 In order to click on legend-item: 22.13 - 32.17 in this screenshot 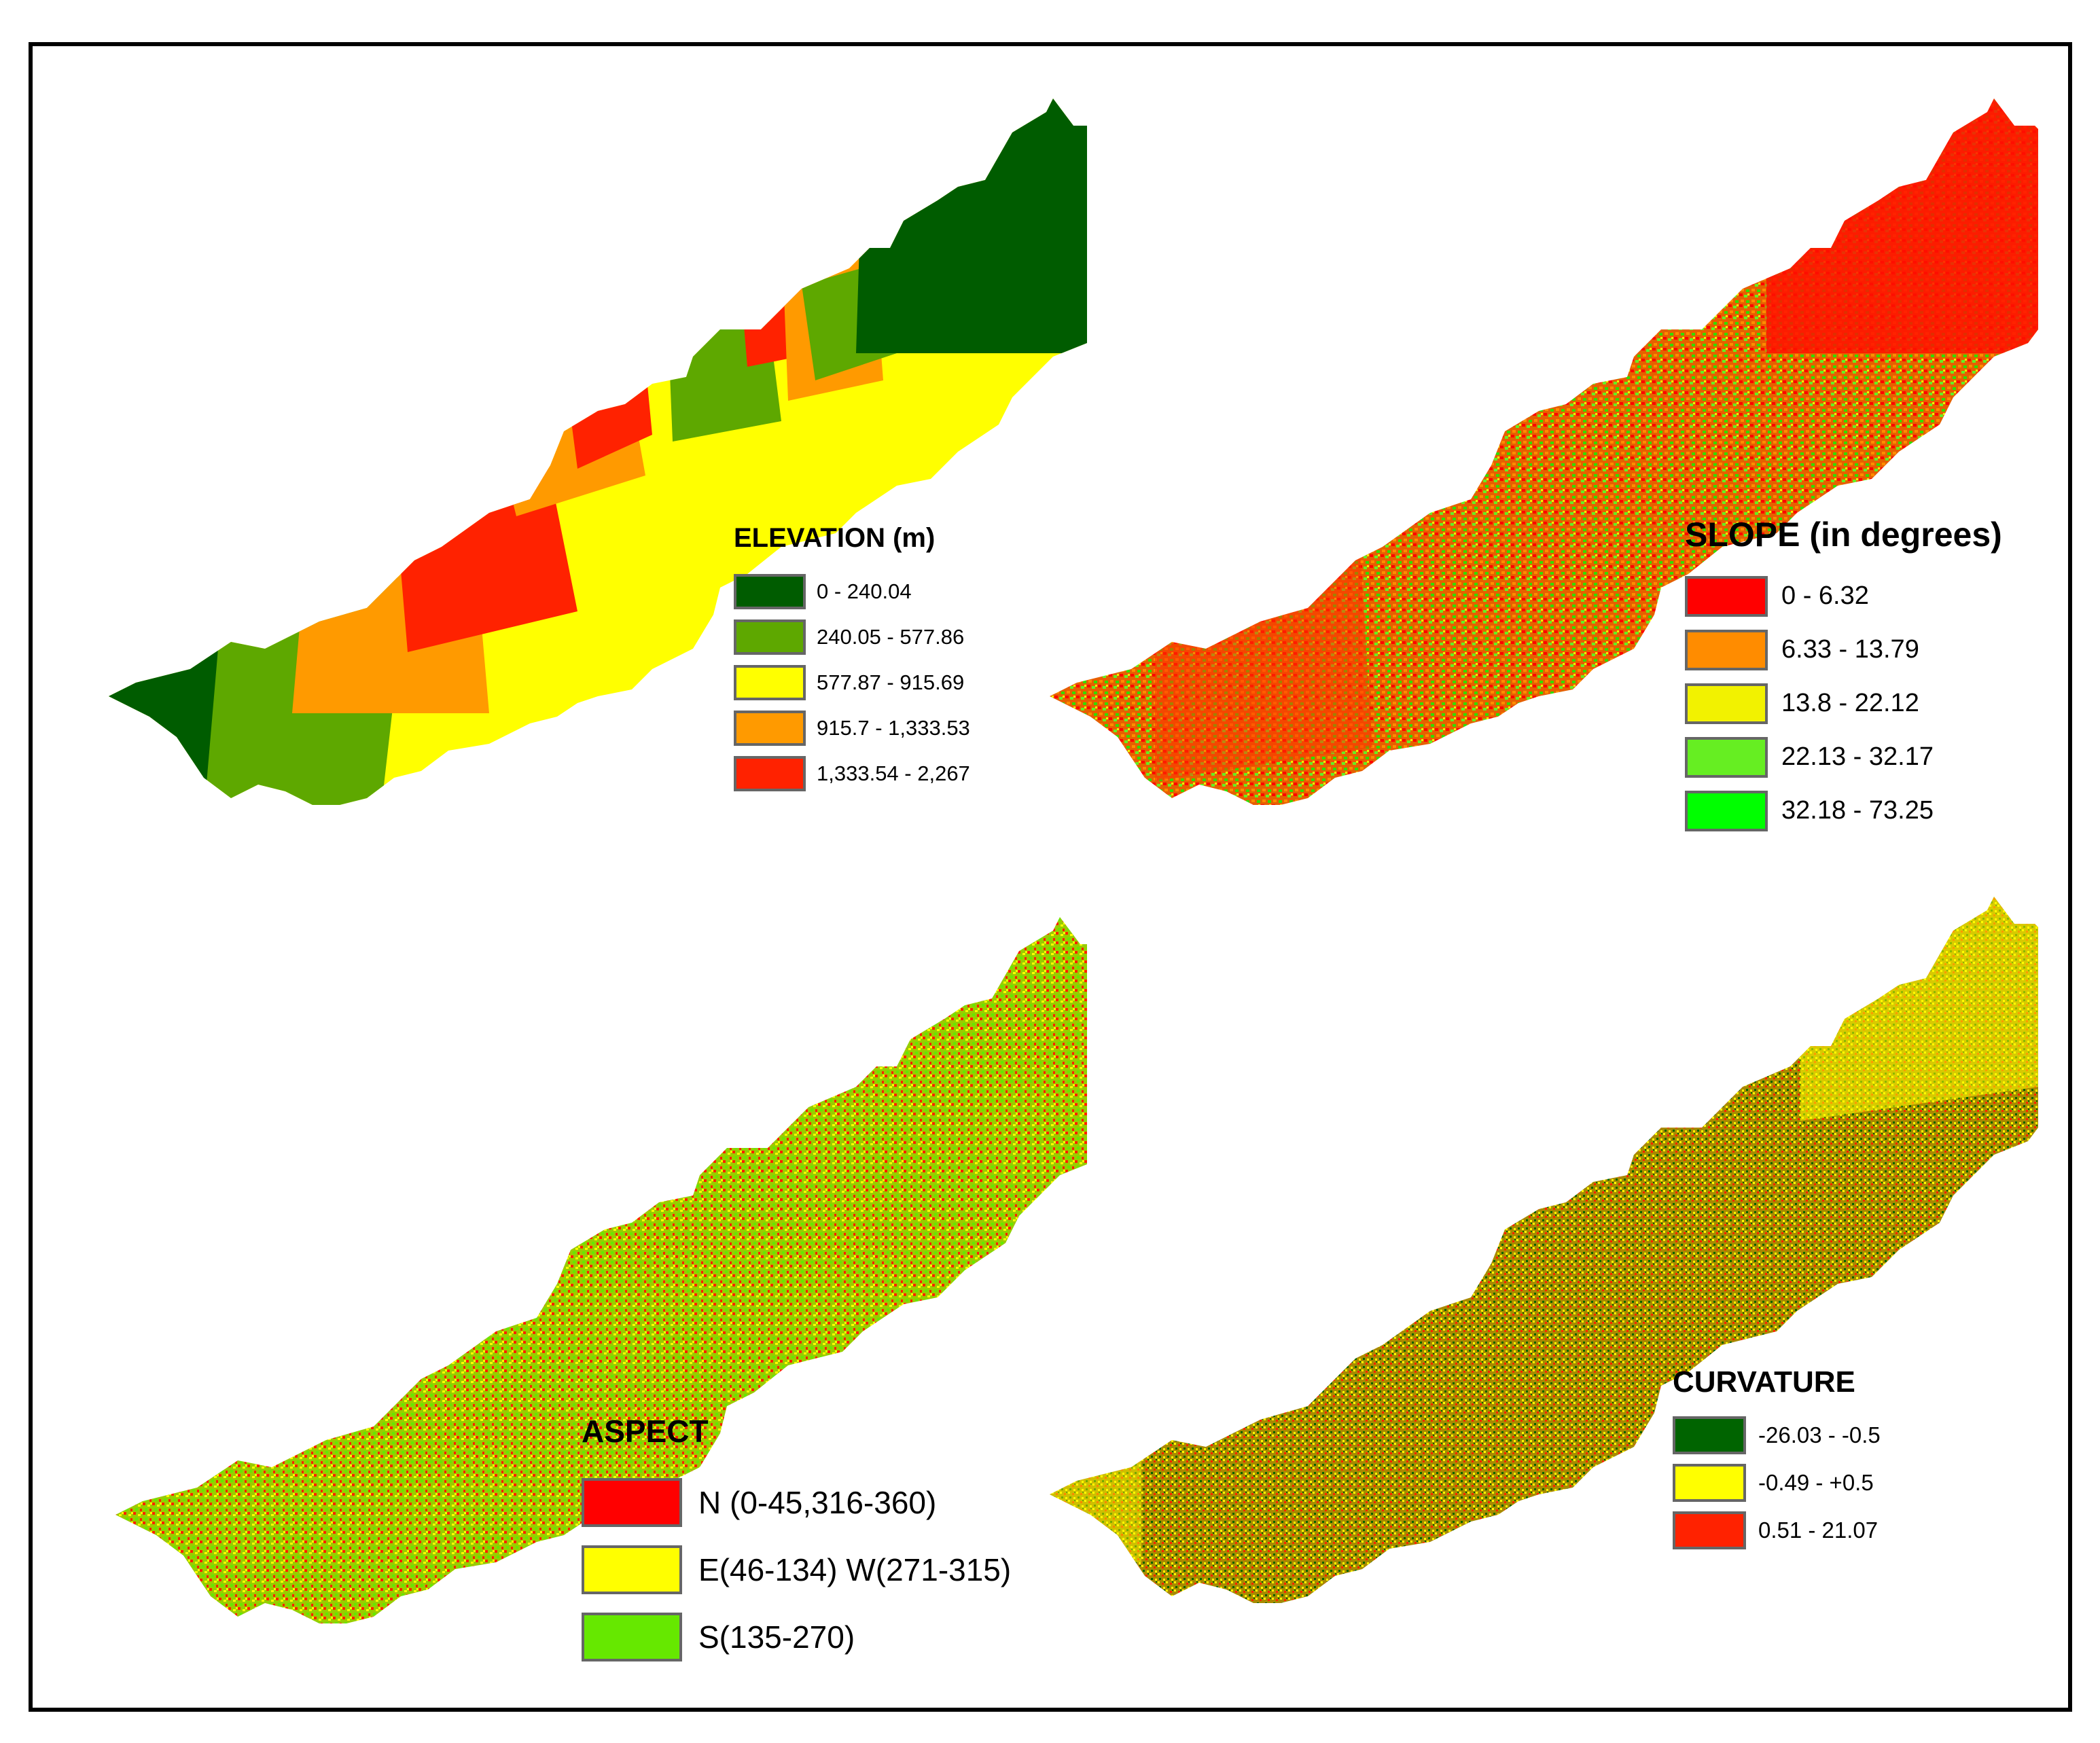, I will do `click(1843, 757)`.